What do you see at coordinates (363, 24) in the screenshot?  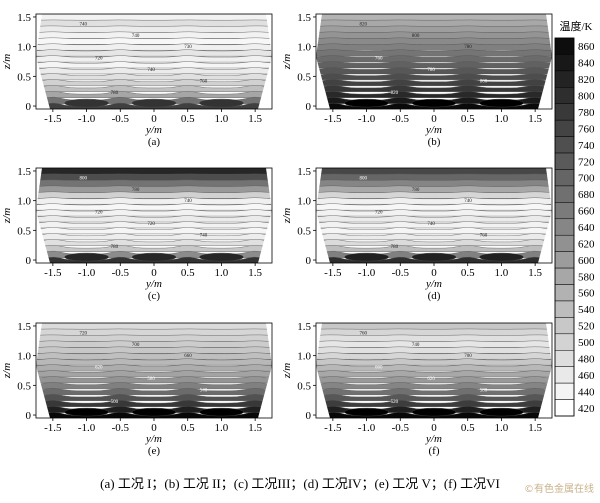 I see `contour-label: 820` at bounding box center [363, 24].